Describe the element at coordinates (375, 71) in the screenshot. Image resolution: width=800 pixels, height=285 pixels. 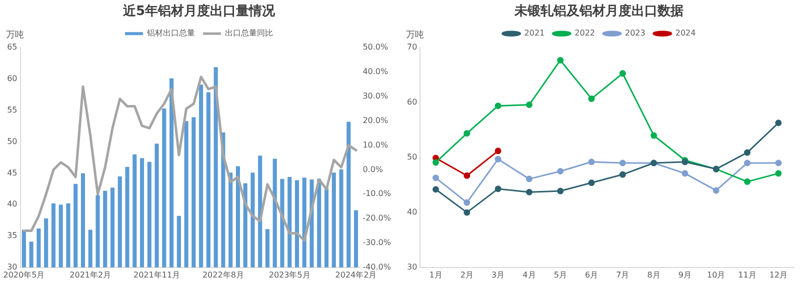
I see `y2-tick-label: 40.0%` at that location.